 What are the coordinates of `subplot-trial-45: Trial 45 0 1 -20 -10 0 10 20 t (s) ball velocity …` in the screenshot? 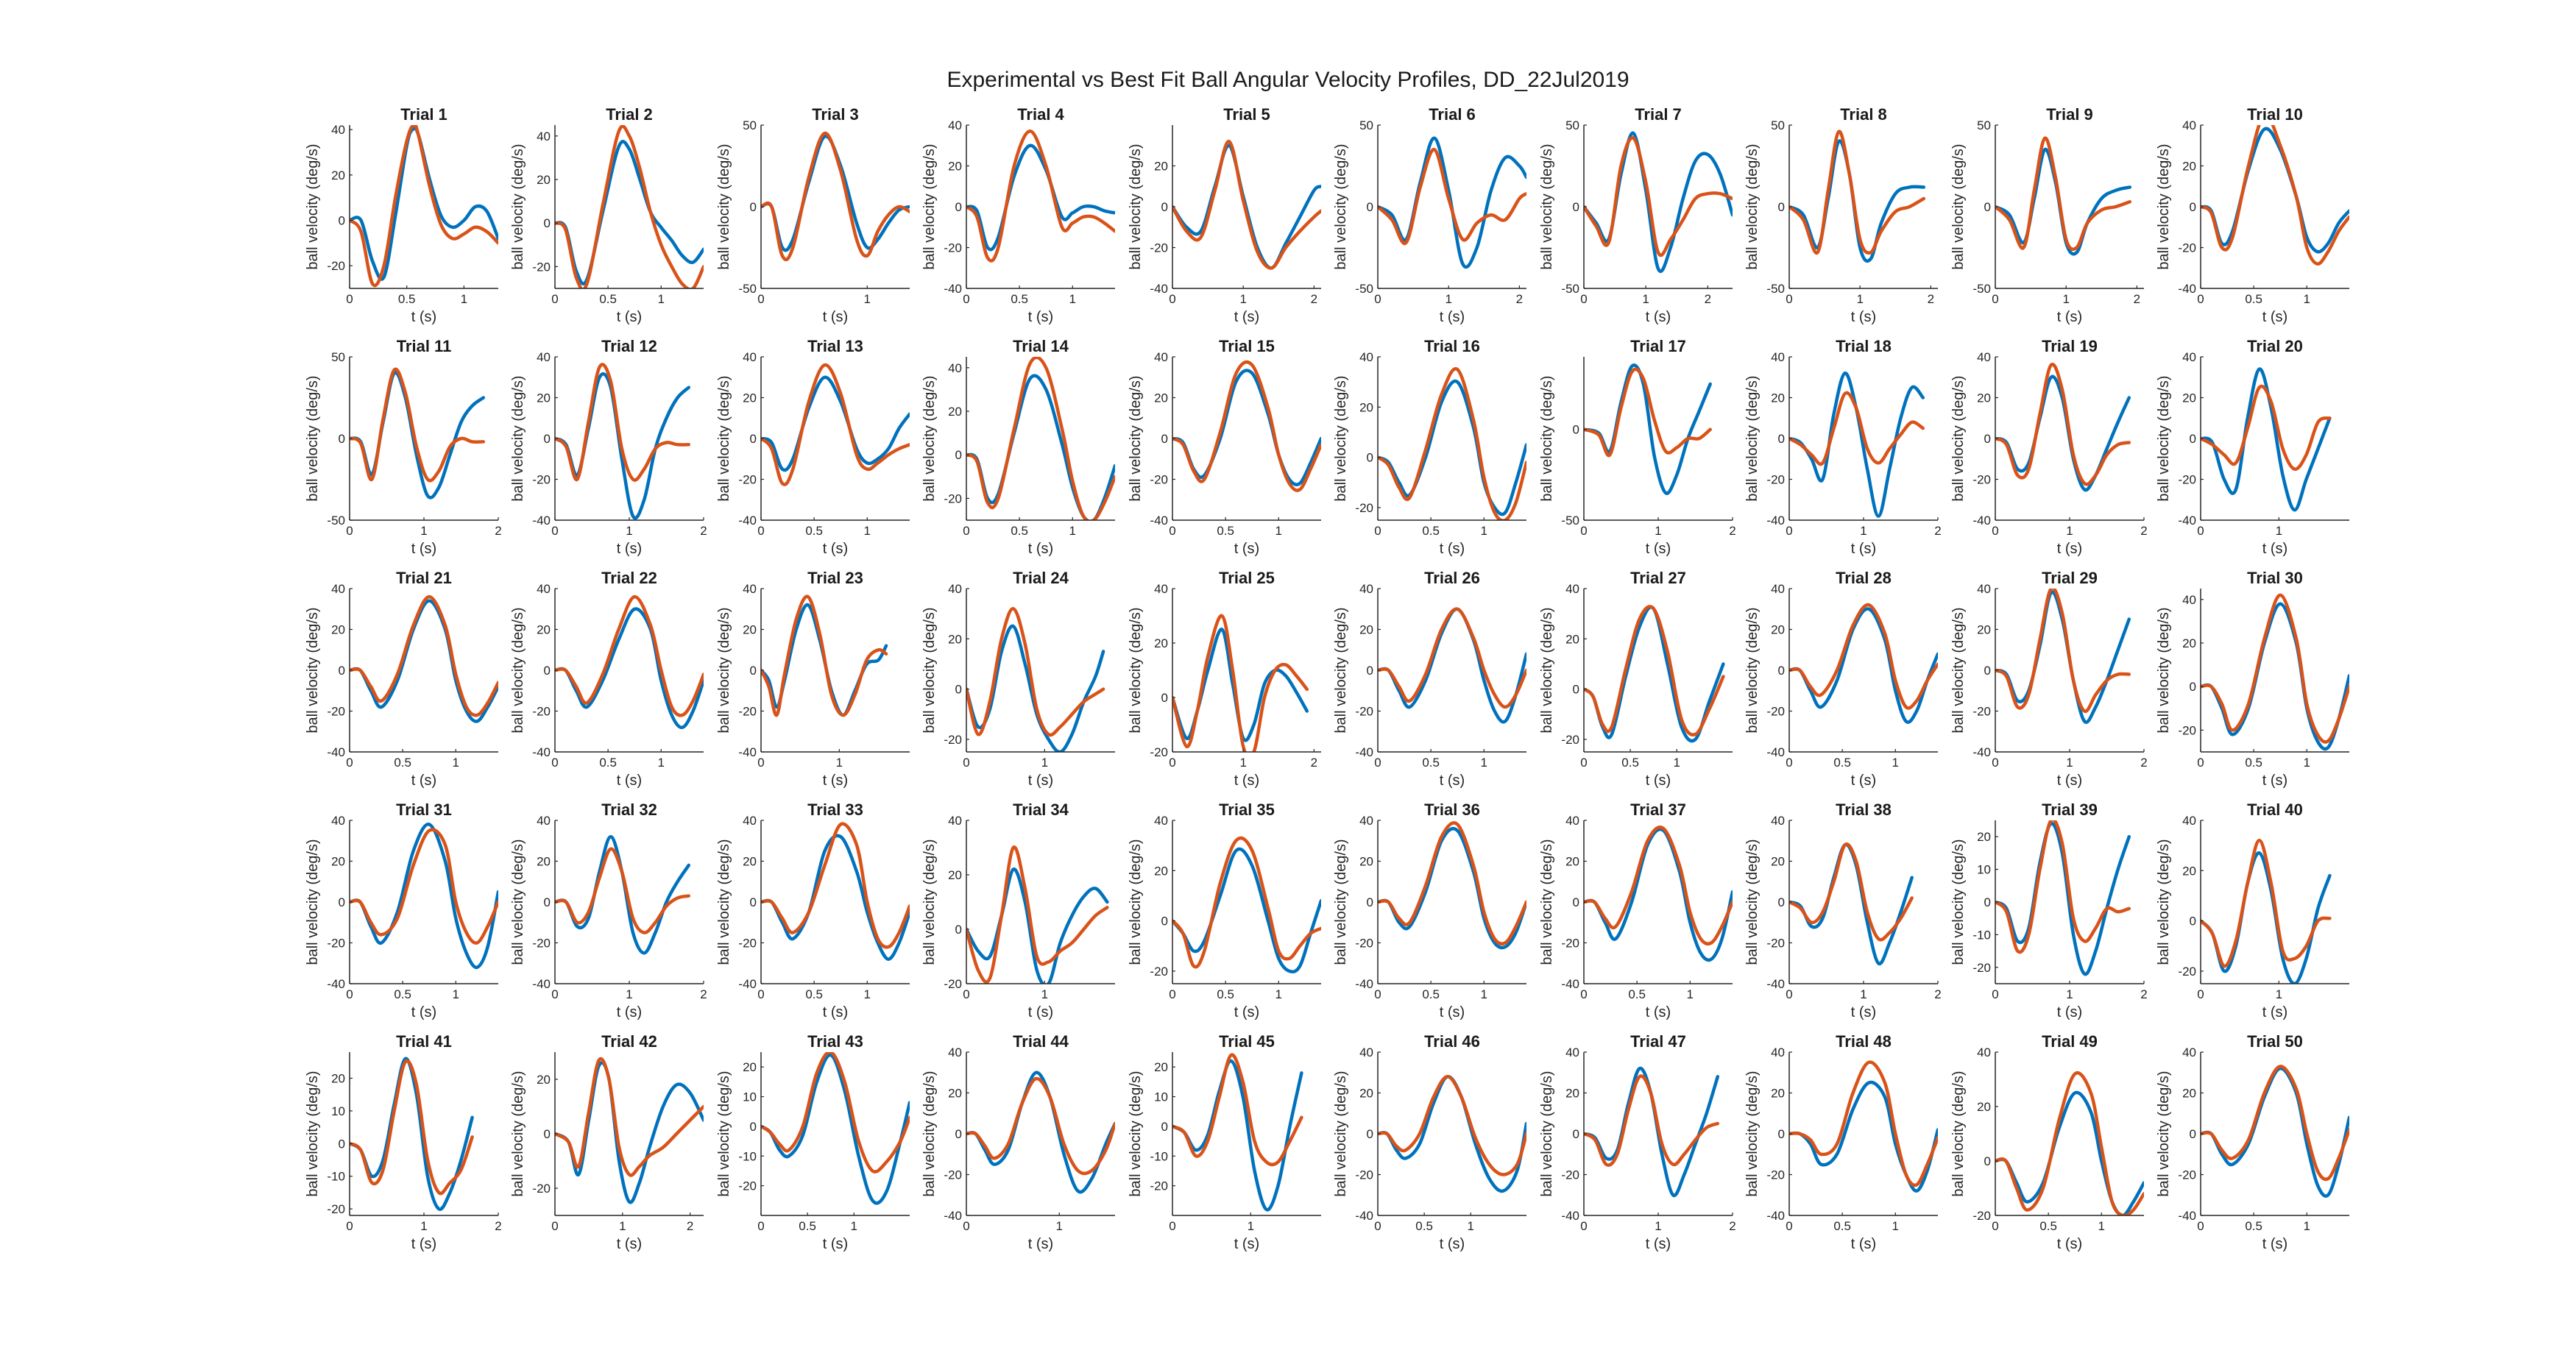 It's located at (1224, 1142).